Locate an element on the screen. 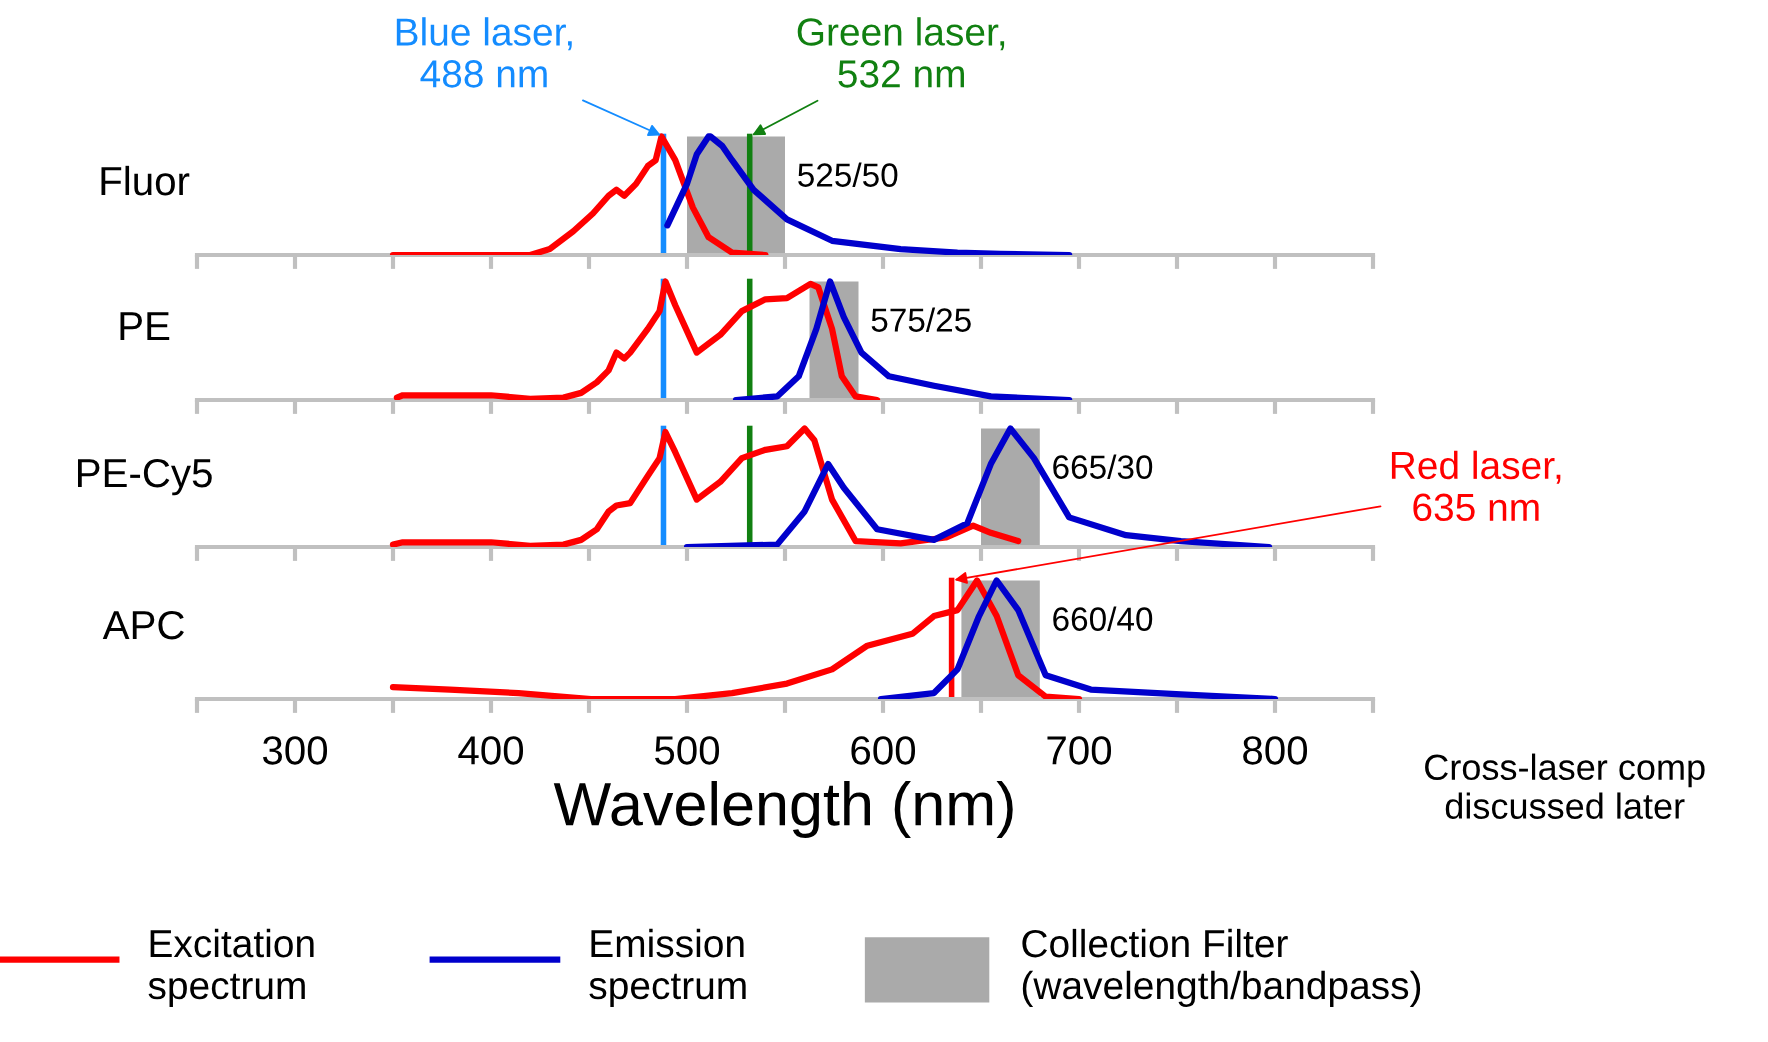  x-tick-label: 300 is located at coordinates (295, 750).